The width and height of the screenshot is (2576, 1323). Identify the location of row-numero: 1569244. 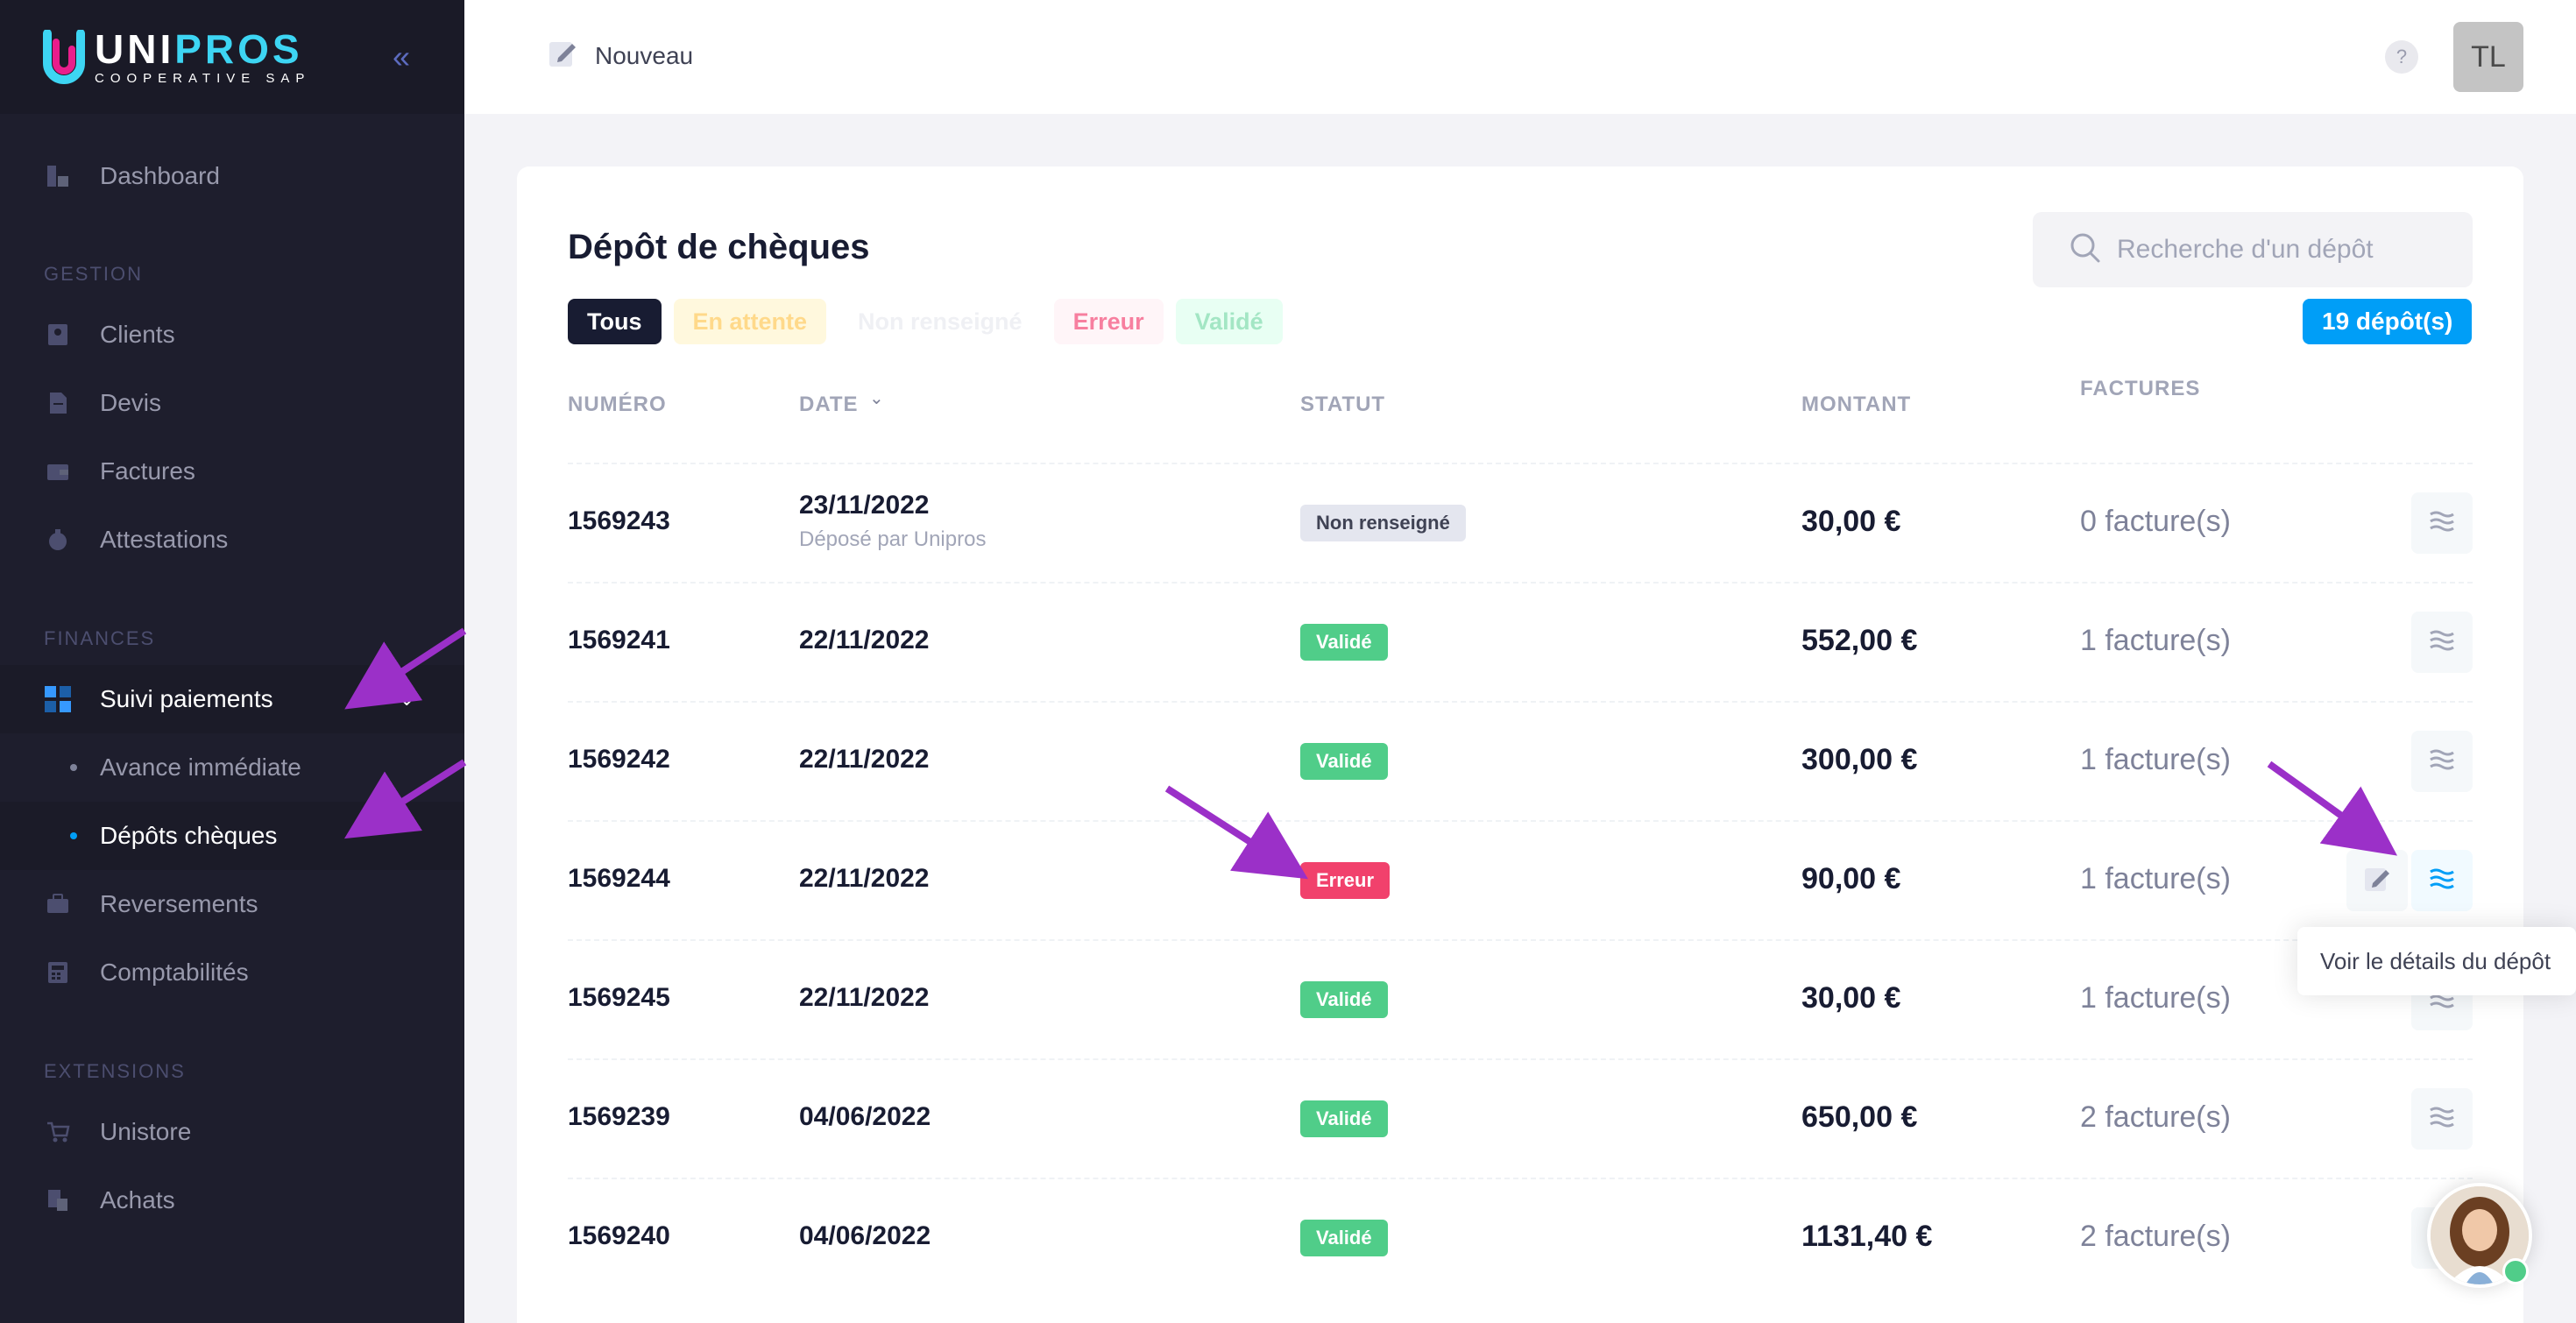
(619, 878).